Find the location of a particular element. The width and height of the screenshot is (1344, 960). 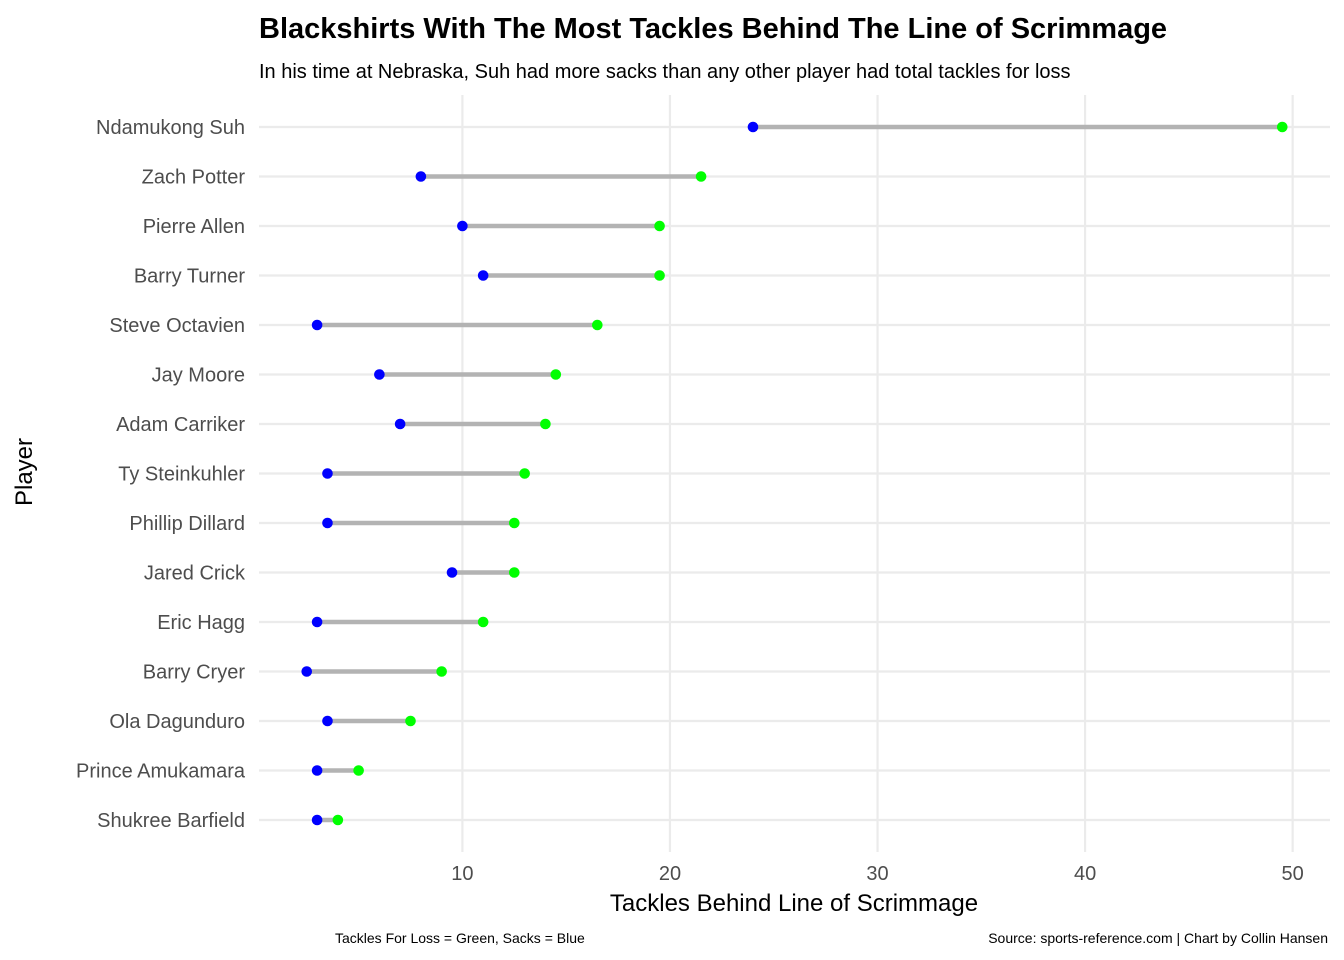

y-tick-label: Jared Crick is located at coordinates (195, 574).